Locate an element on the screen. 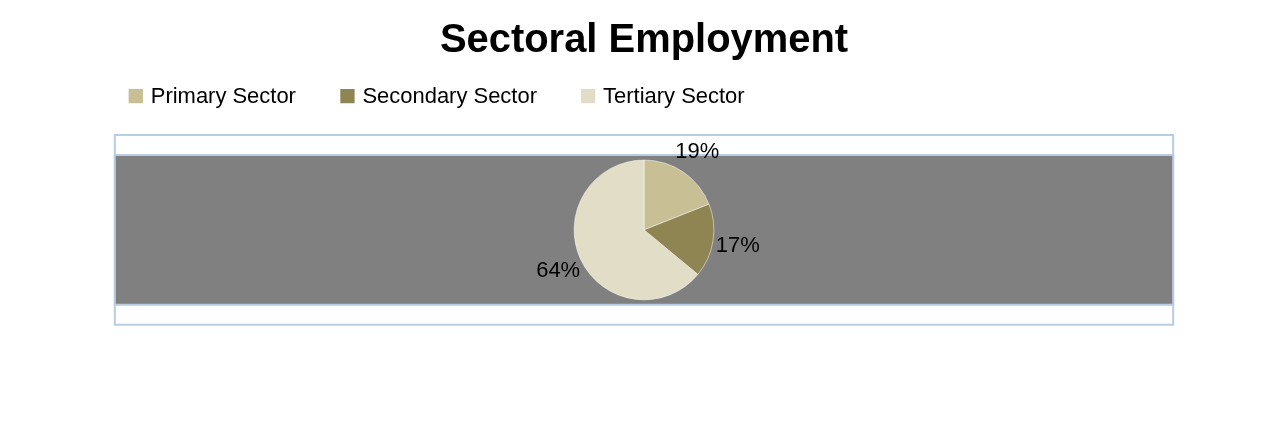  chart-title: Sectoral Employment is located at coordinates (644, 38).